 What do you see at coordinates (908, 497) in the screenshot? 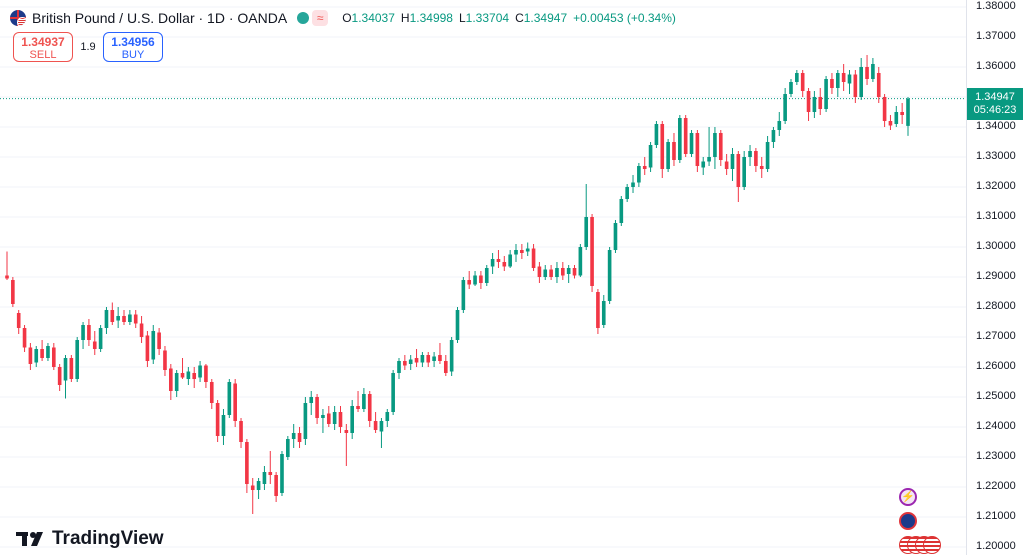
I see `lightning-event-icon: ⚡` at bounding box center [908, 497].